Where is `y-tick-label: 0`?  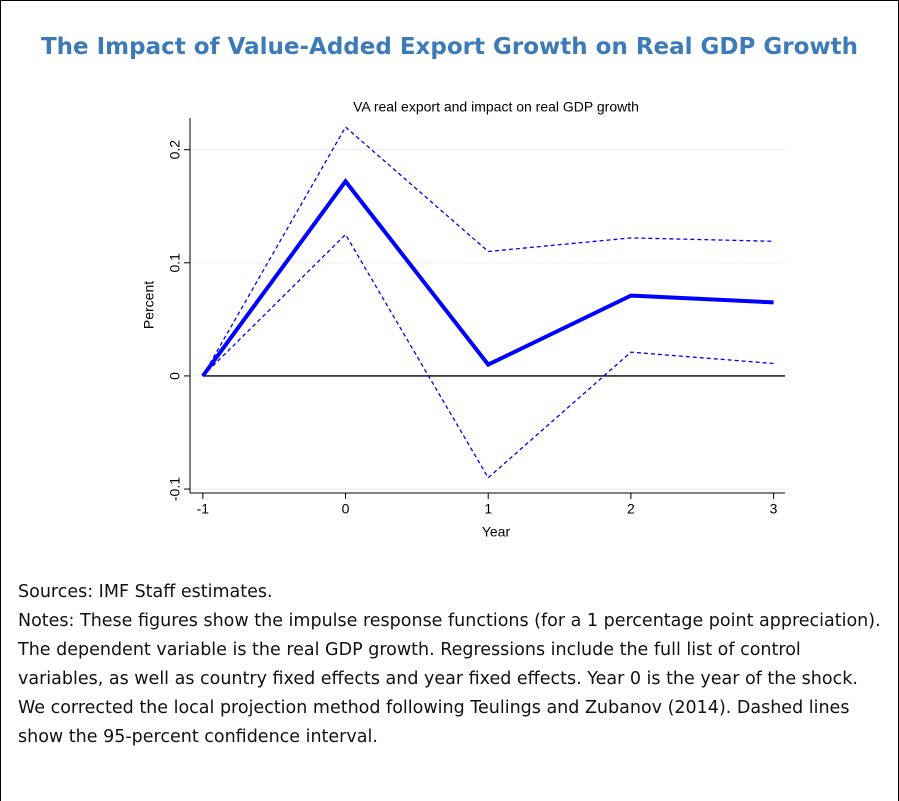 y-tick-label: 0 is located at coordinates (175, 376).